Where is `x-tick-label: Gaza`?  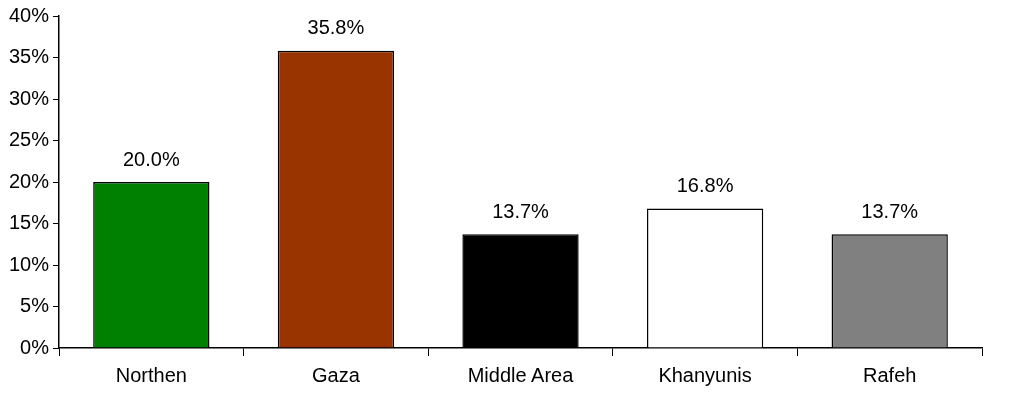 x-tick-label: Gaza is located at coordinates (336, 374).